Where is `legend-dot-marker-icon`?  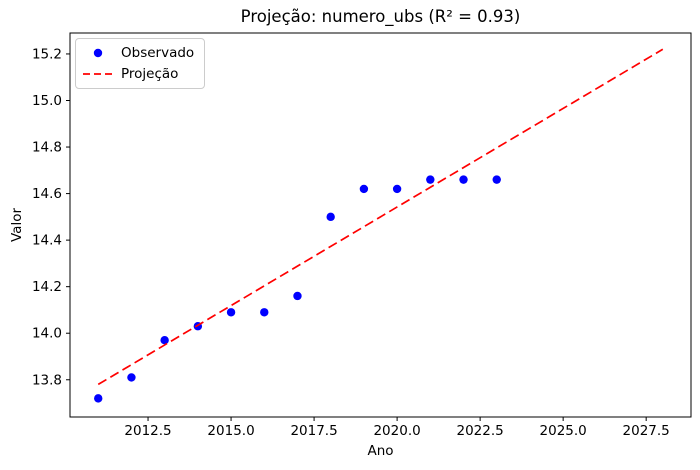 legend-dot-marker-icon is located at coordinates (98, 53).